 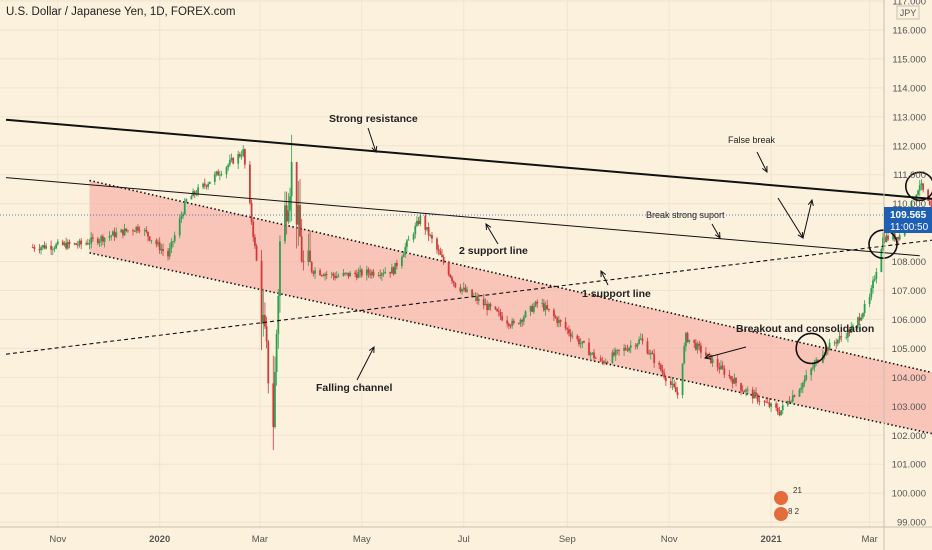 I want to click on currency-box, so click(x=908, y=12).